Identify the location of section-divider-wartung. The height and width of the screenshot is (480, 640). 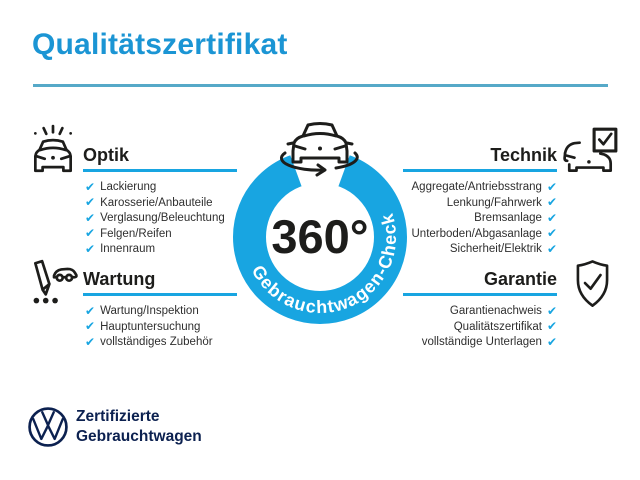
(160, 294).